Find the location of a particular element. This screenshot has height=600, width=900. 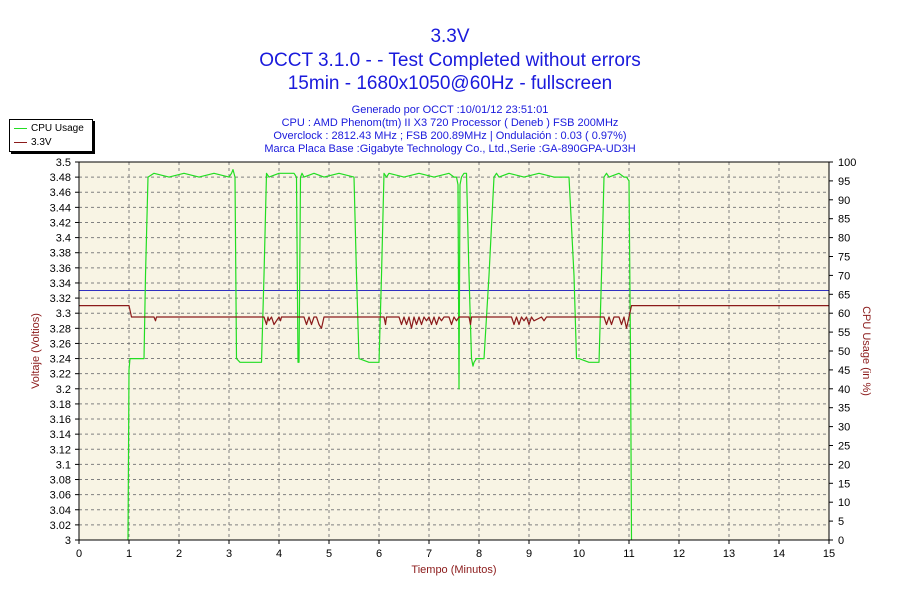

y-tick-label: 3.16 is located at coordinates (60, 420).